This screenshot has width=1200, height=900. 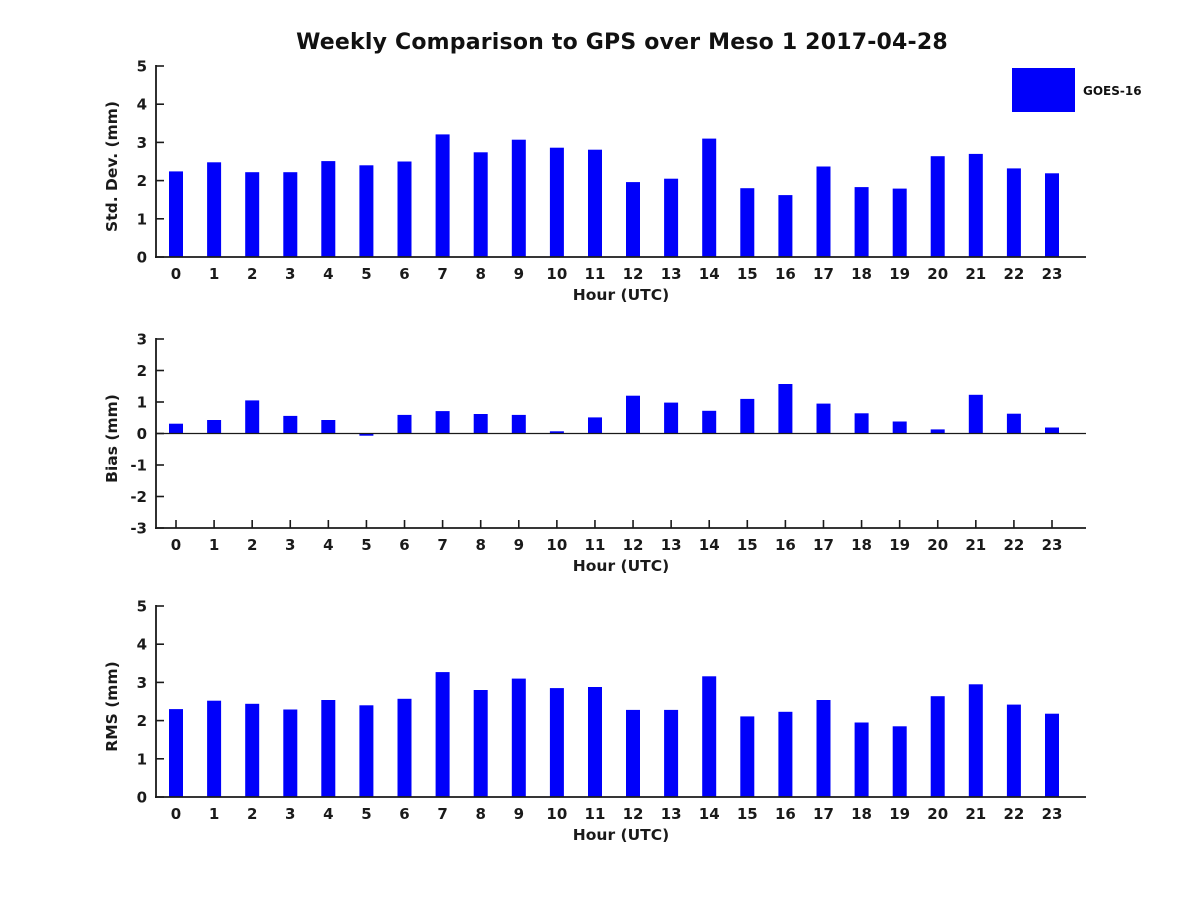 I want to click on x-tick-label: 12, so click(x=633, y=814).